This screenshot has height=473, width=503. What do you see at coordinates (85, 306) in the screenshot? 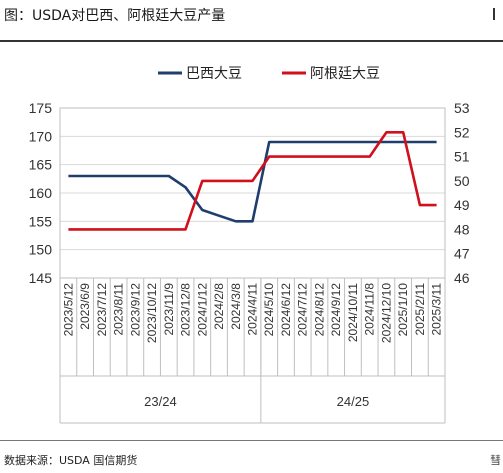
I see `x-tick-label: 2023/6/9` at bounding box center [85, 306].